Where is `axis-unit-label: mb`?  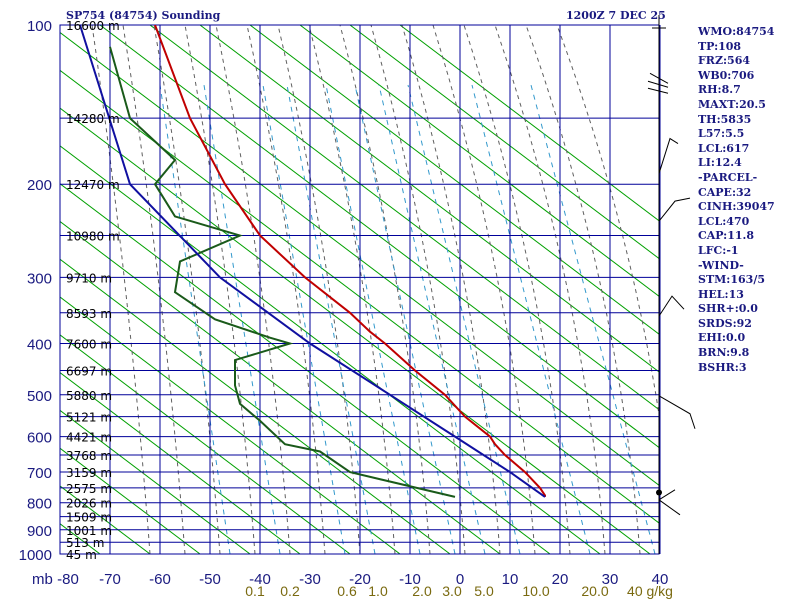
axis-unit-label: mb is located at coordinates (42, 579).